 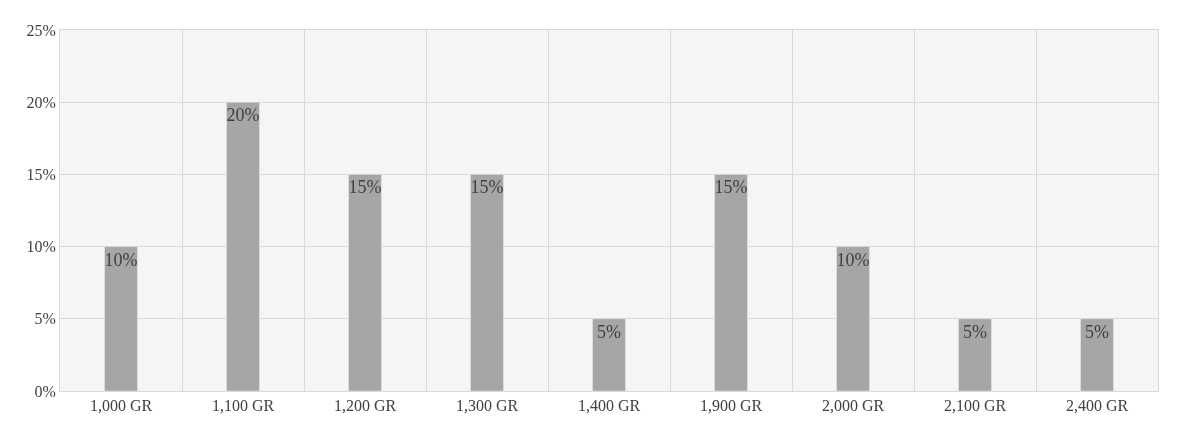 I want to click on x-tick-label: 2,400 GR, so click(x=1097, y=406).